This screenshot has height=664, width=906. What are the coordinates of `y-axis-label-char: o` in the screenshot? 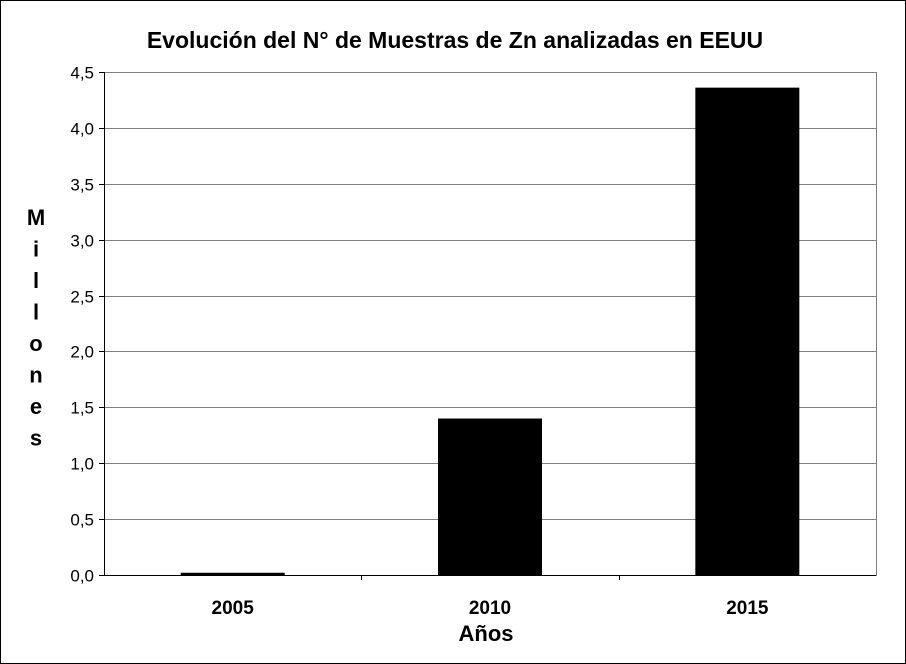 It's located at (35, 343).